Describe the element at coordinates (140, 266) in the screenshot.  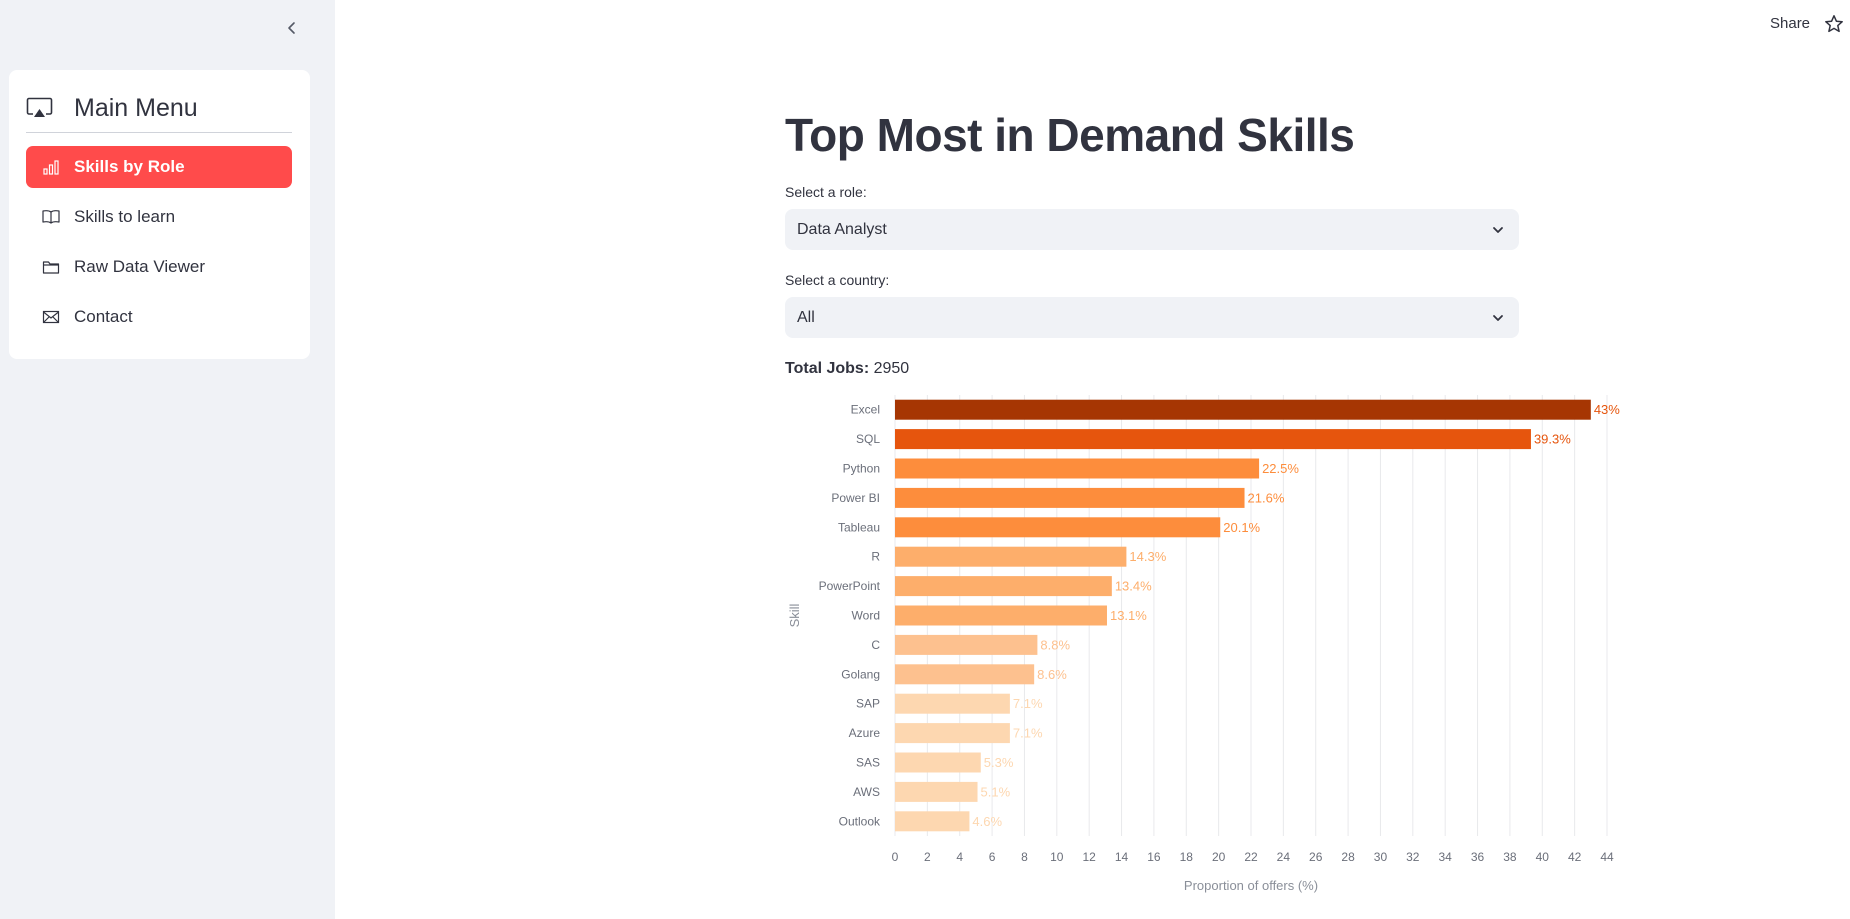
I see `menu-item-label: Raw Data Viewer` at that location.